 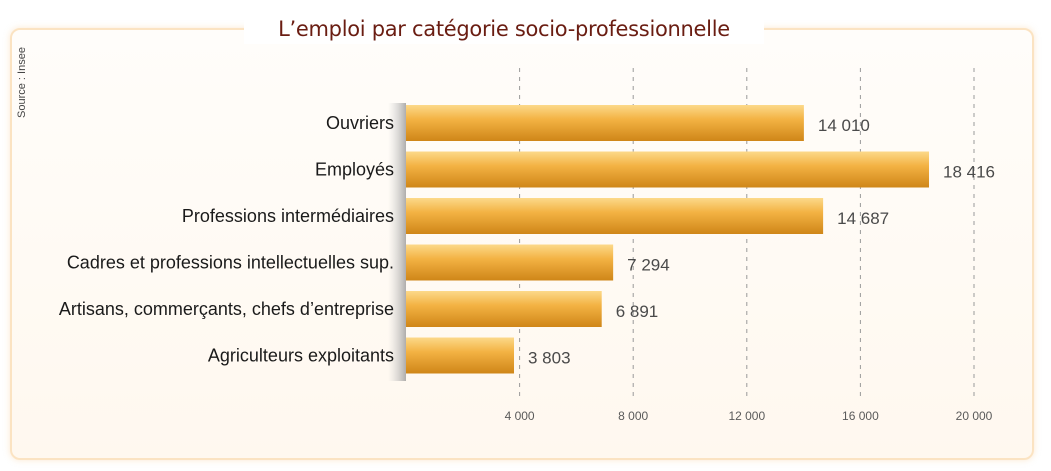 I want to click on axis-shadow, so click(x=397, y=242).